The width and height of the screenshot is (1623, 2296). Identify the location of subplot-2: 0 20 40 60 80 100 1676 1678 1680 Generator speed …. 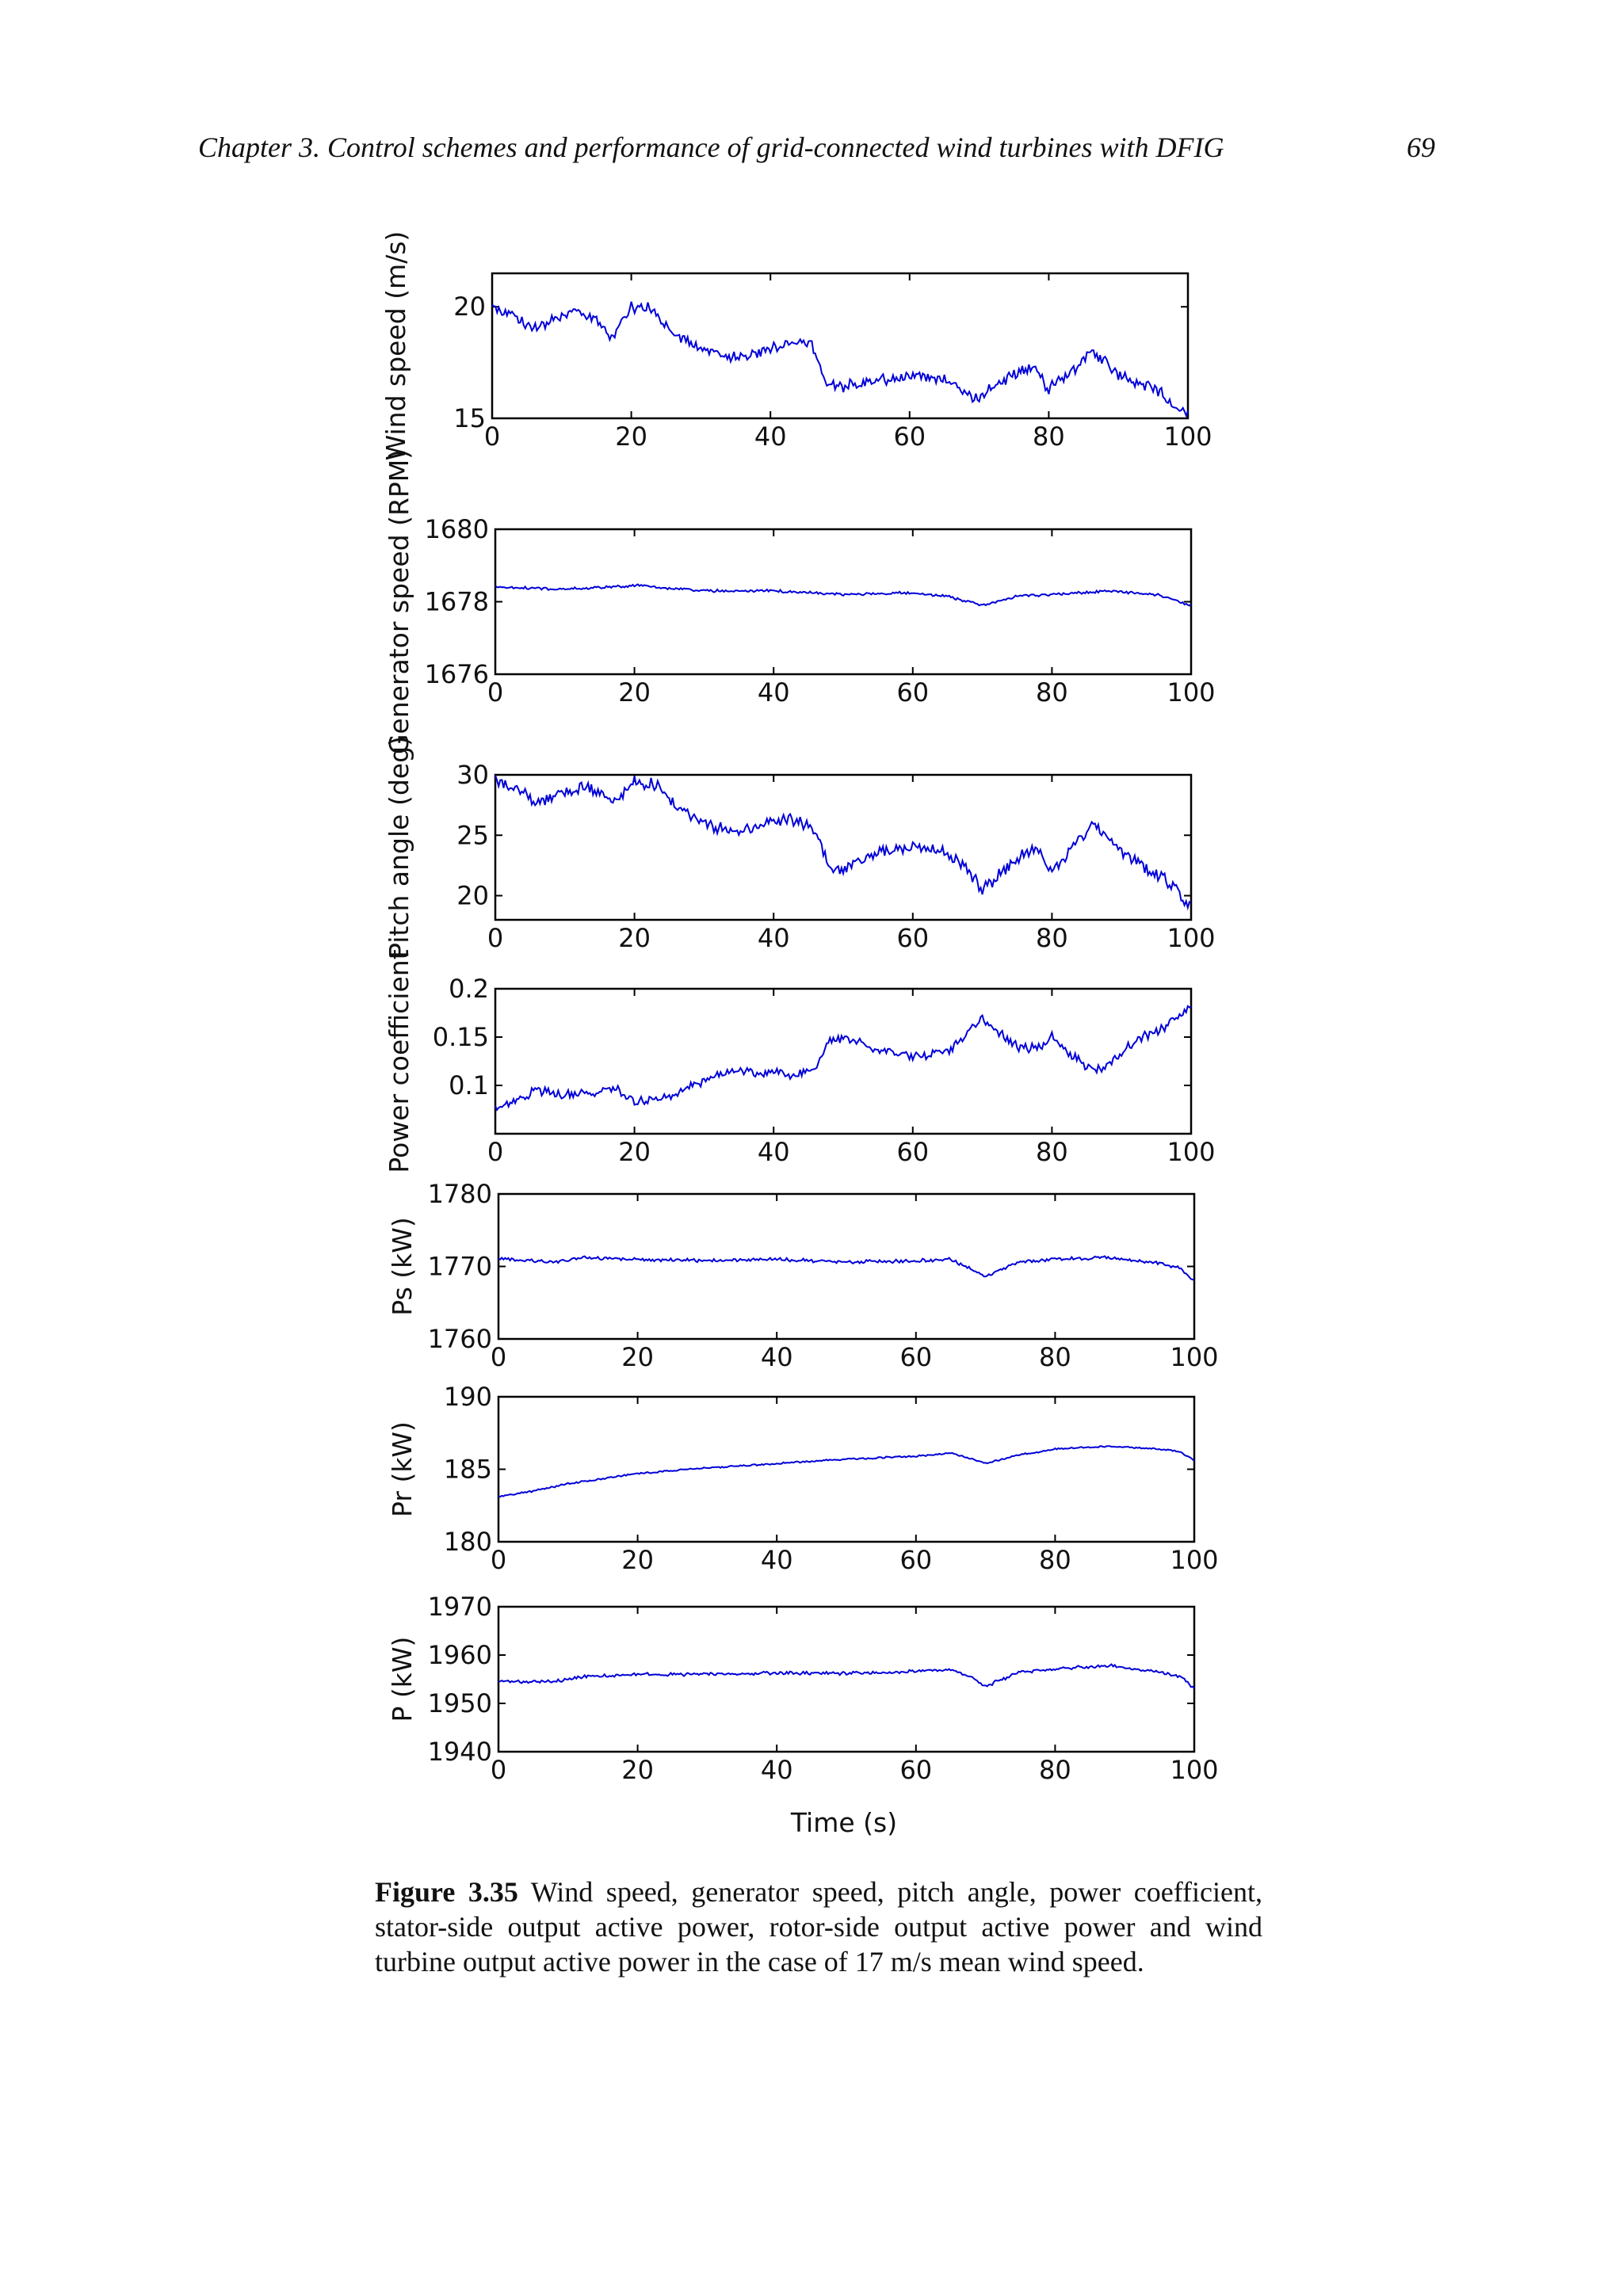
(800, 601).